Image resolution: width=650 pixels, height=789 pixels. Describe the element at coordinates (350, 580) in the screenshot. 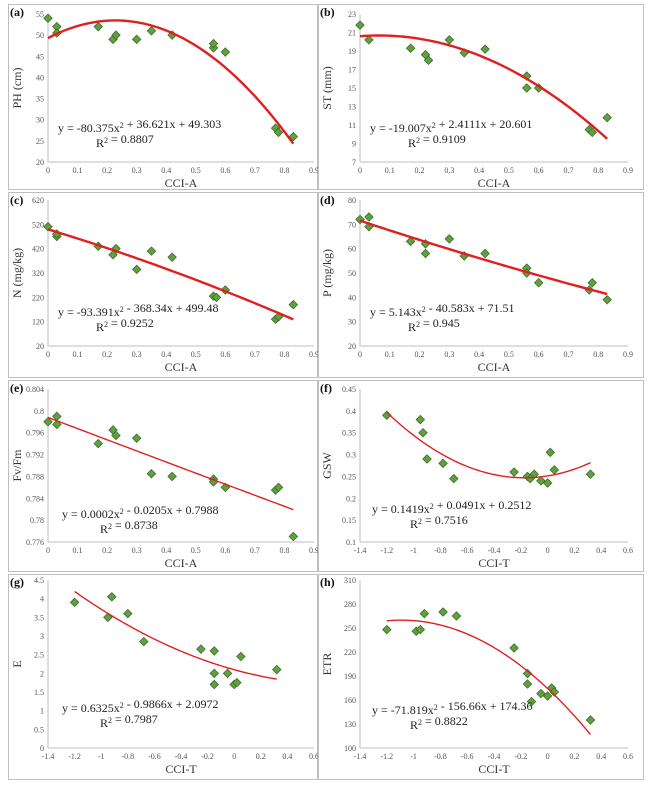

I see `y-tick-label: 310` at that location.